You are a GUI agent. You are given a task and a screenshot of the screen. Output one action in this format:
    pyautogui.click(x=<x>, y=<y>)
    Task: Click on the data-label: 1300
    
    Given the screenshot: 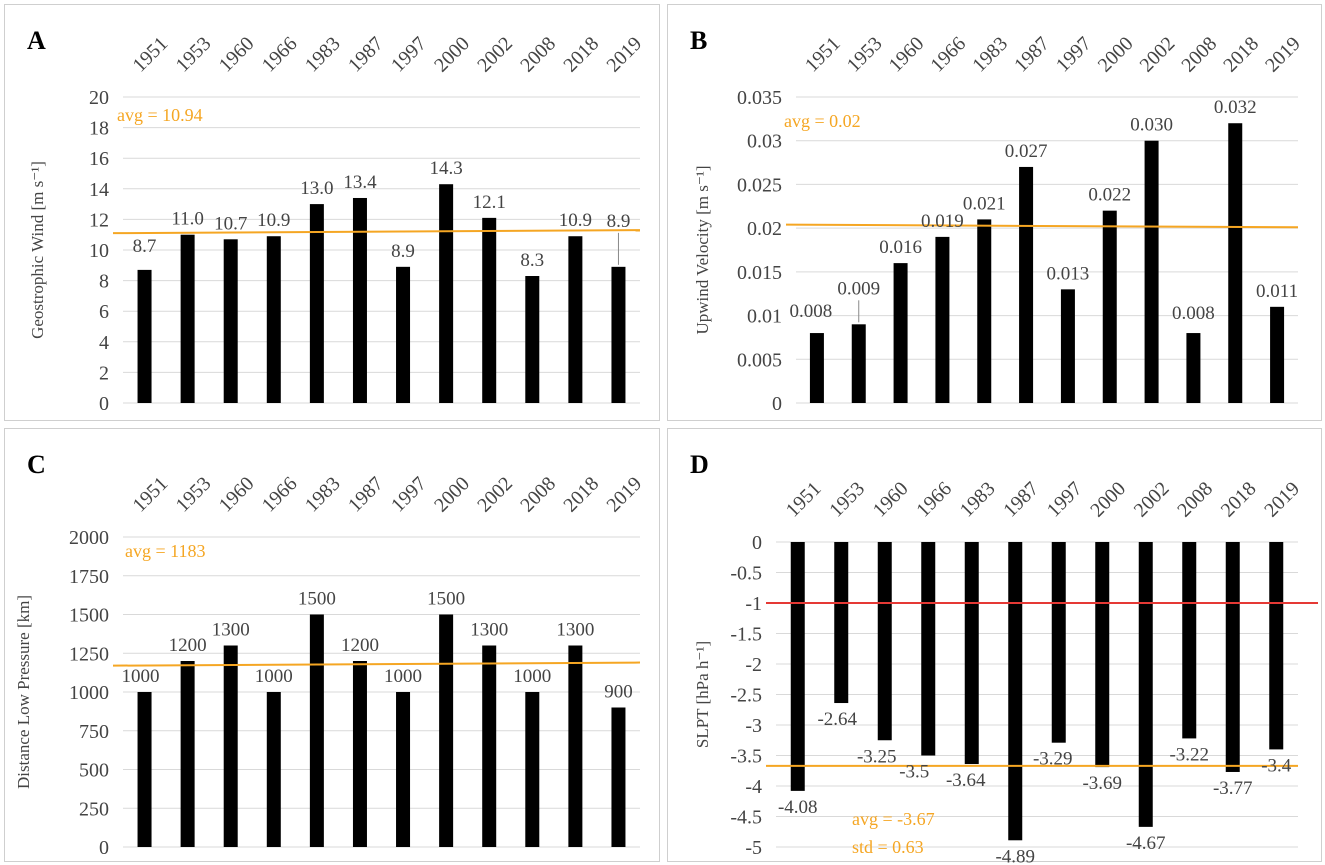 What is the action you would take?
    pyautogui.click(x=489, y=630)
    